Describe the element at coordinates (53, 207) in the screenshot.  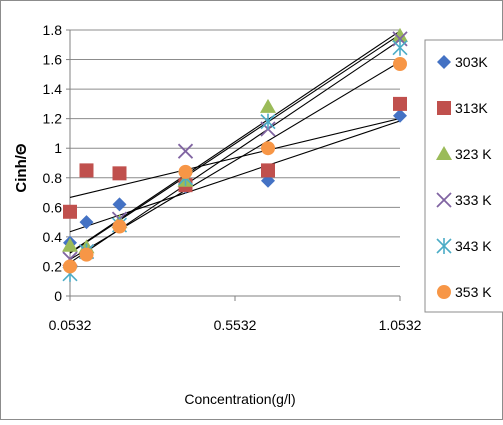
I see `y-tick-label: 0.6` at that location.